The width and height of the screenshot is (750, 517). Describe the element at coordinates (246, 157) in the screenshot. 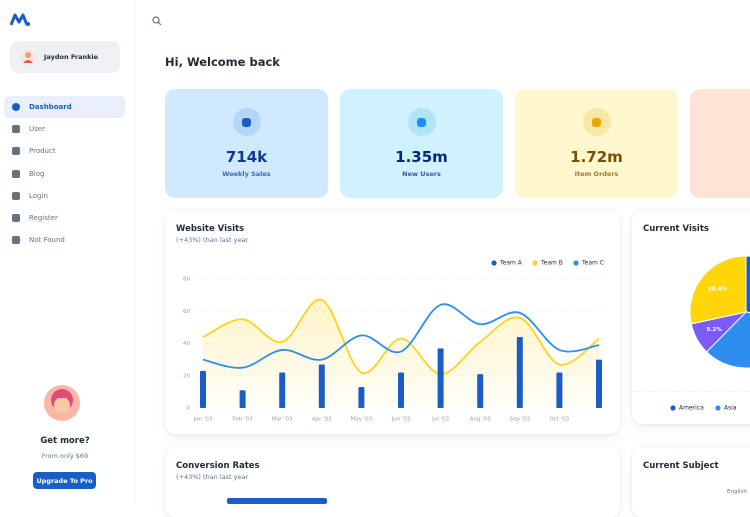

I see `stat-value: 714k` at that location.